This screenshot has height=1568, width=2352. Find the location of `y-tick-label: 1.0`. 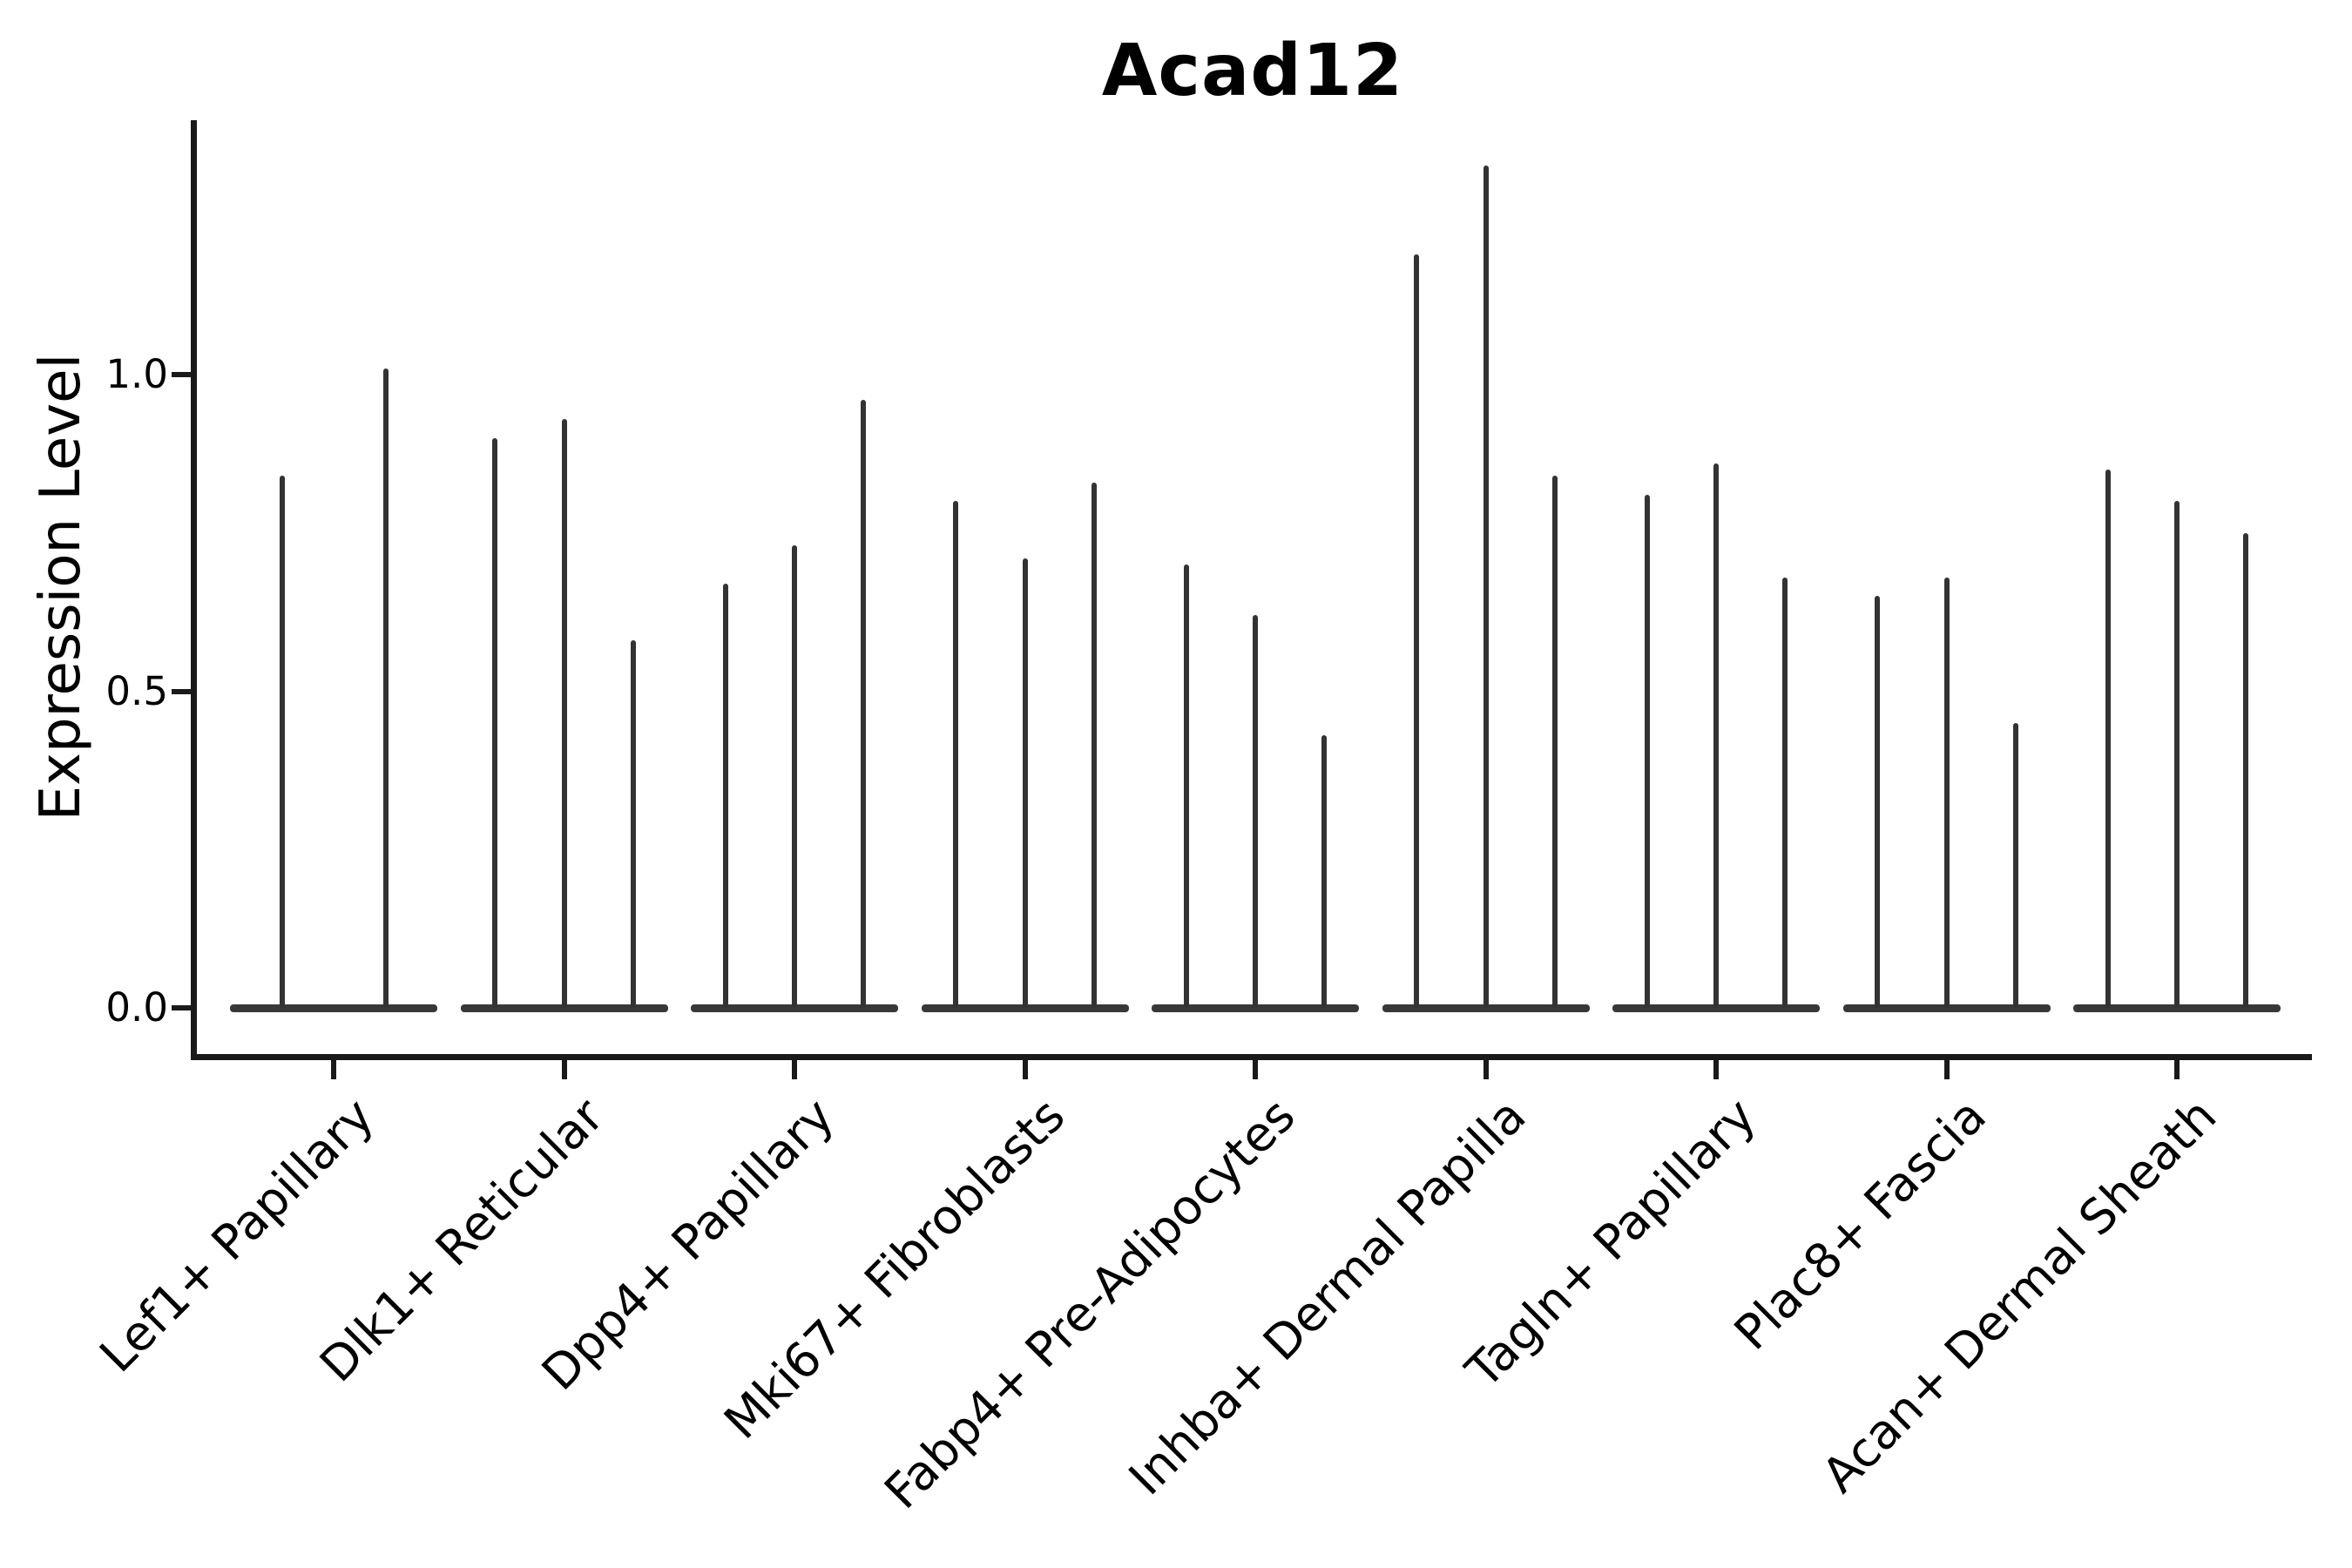

y-tick-label: 1.0 is located at coordinates (136, 374).